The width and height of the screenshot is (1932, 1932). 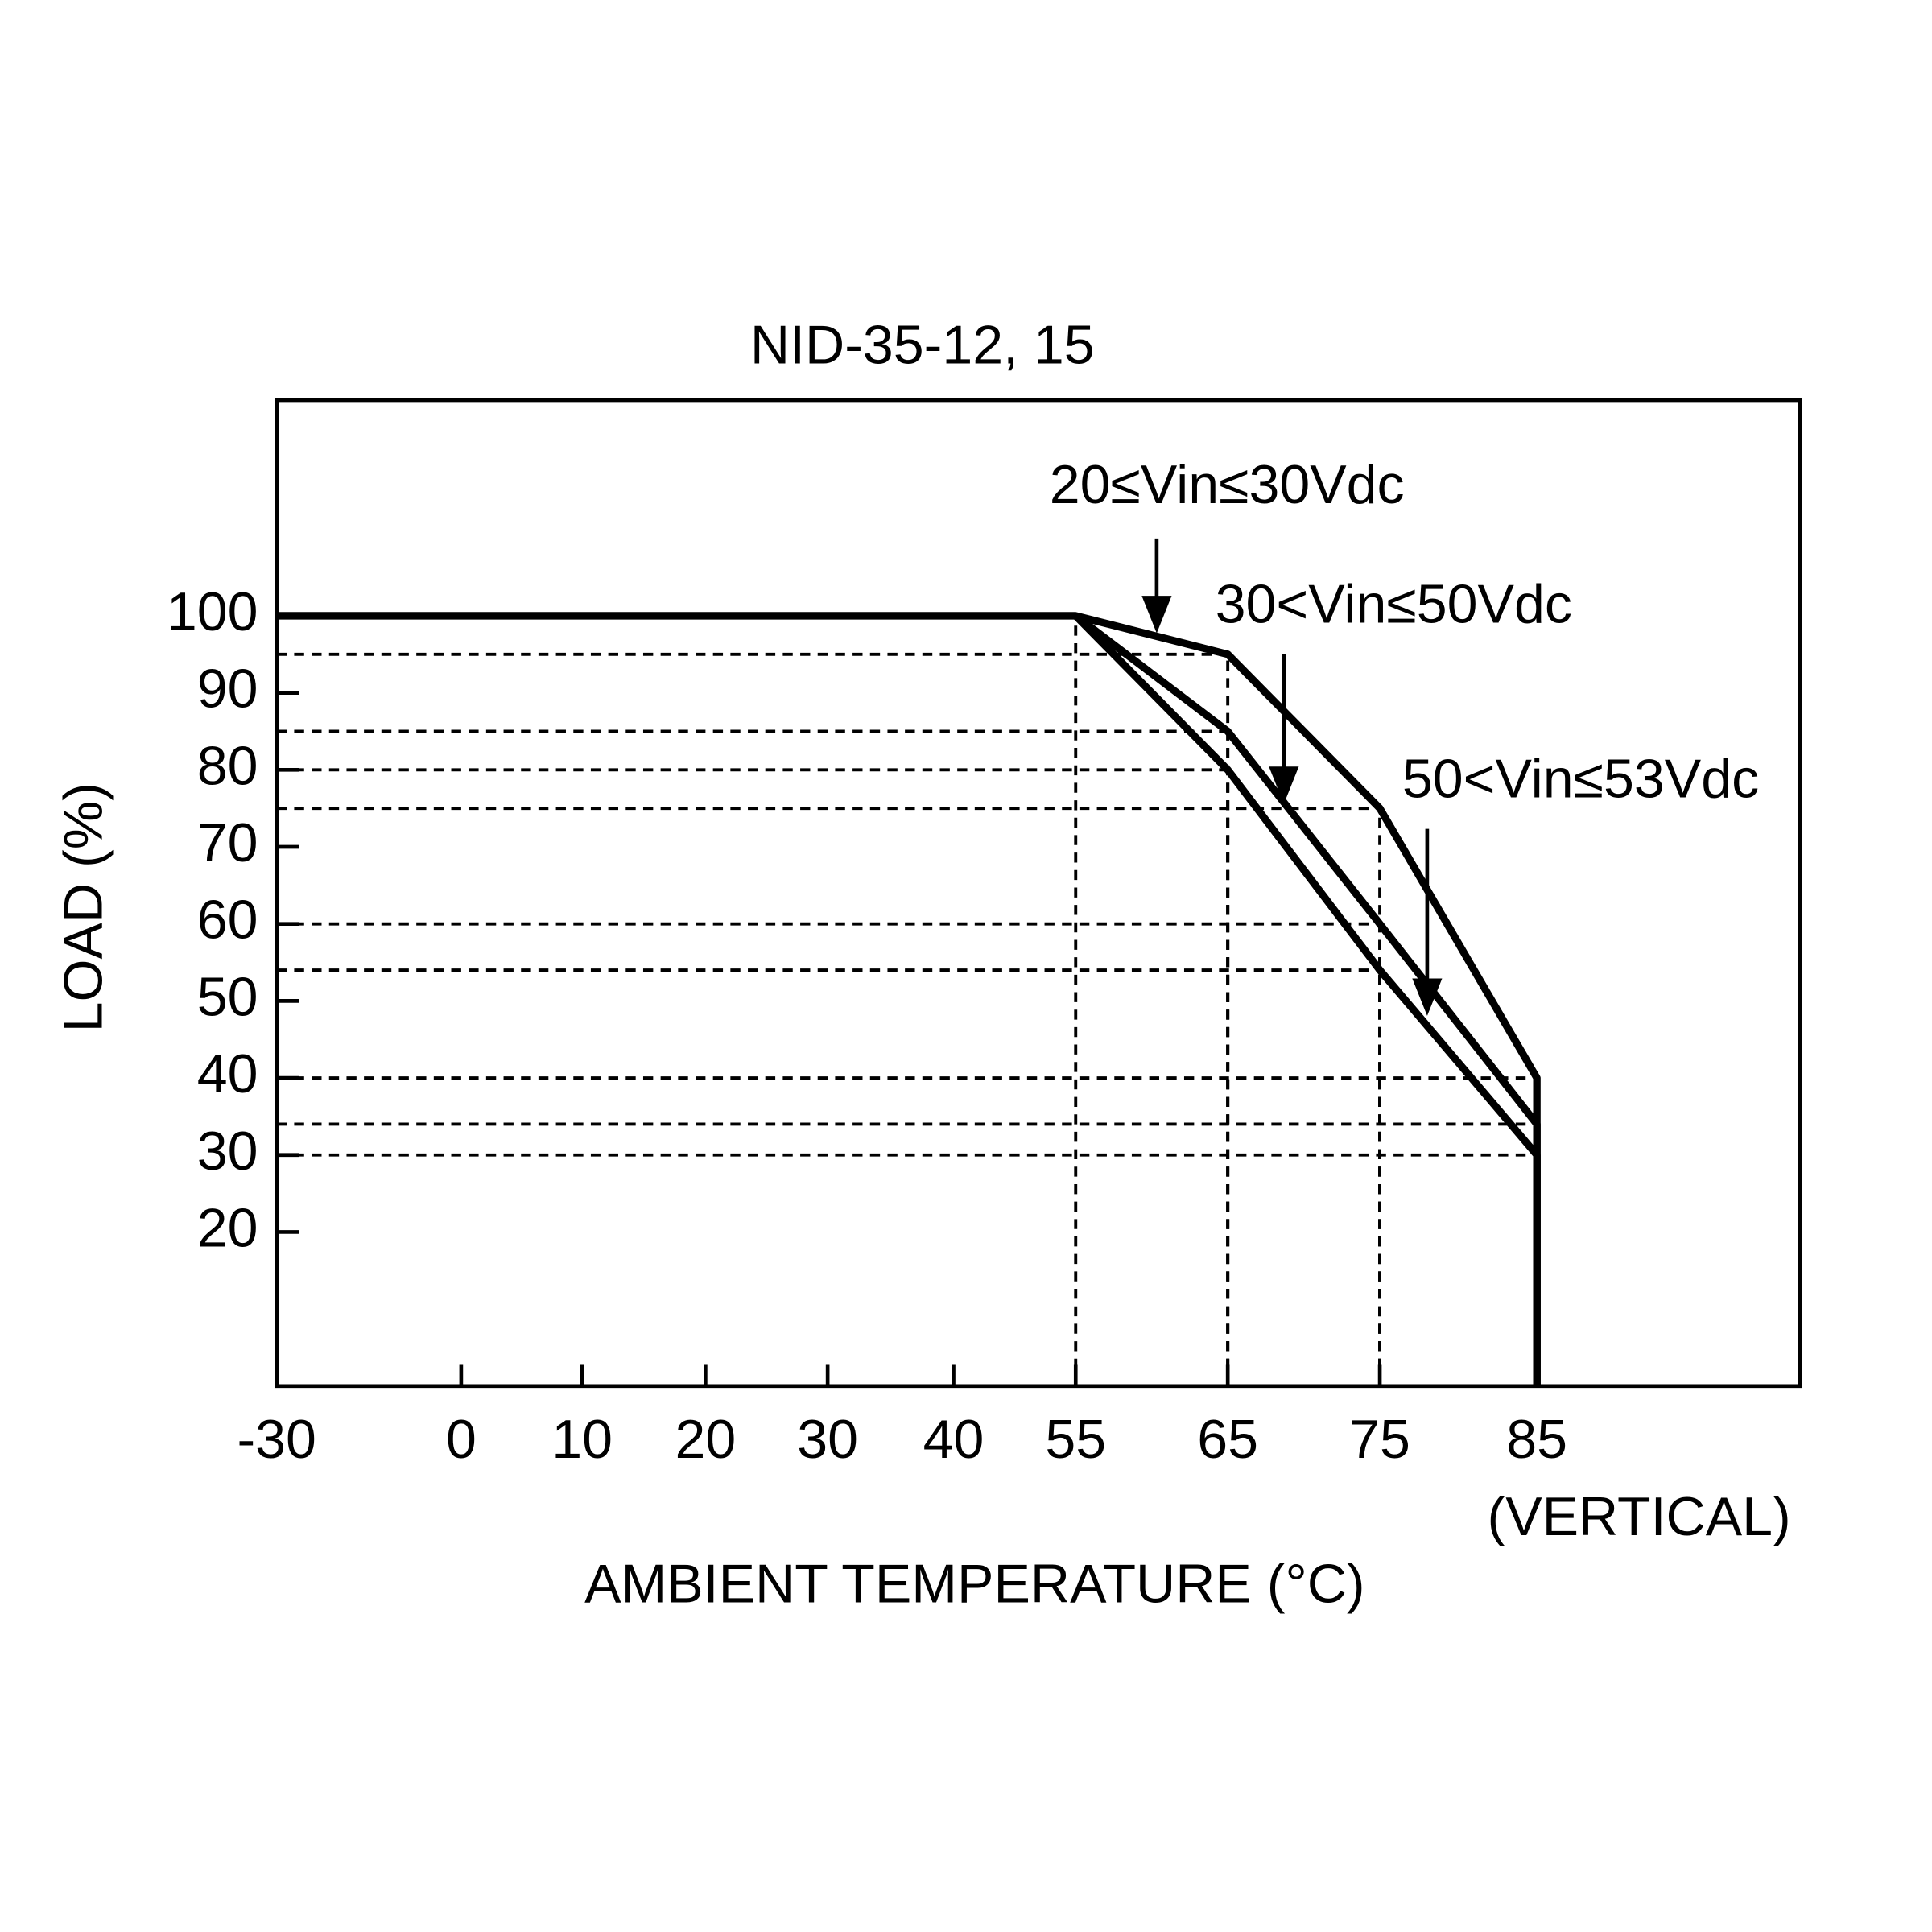 What do you see at coordinates (276, 1439) in the screenshot?
I see `x-tick-label: -30` at bounding box center [276, 1439].